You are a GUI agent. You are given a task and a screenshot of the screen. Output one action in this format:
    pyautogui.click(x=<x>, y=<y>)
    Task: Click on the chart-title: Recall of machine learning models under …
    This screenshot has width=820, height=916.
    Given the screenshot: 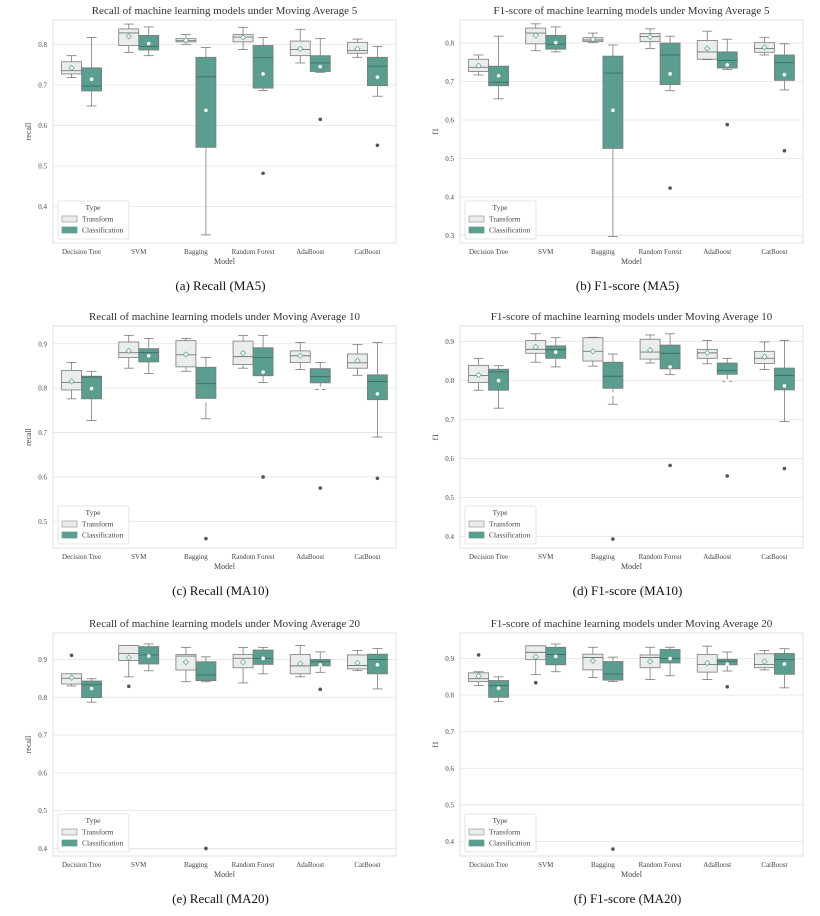 What is the action you would take?
    pyautogui.click(x=225, y=624)
    